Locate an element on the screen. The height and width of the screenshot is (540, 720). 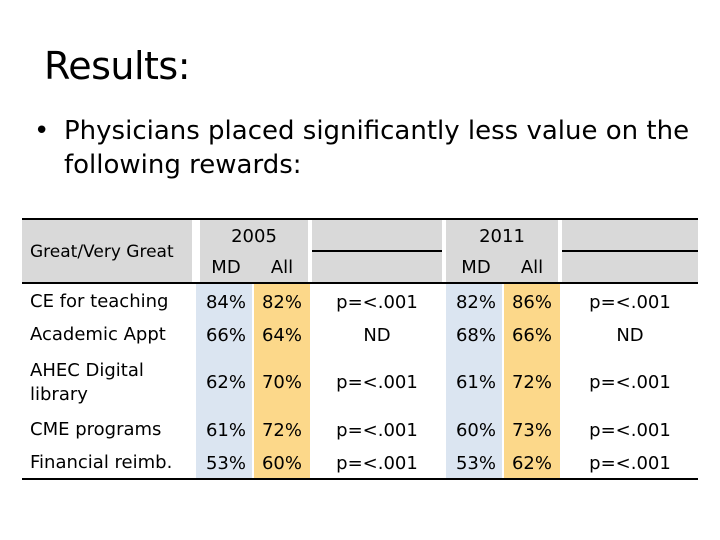
all-2005-header: All is located at coordinates (282, 267).